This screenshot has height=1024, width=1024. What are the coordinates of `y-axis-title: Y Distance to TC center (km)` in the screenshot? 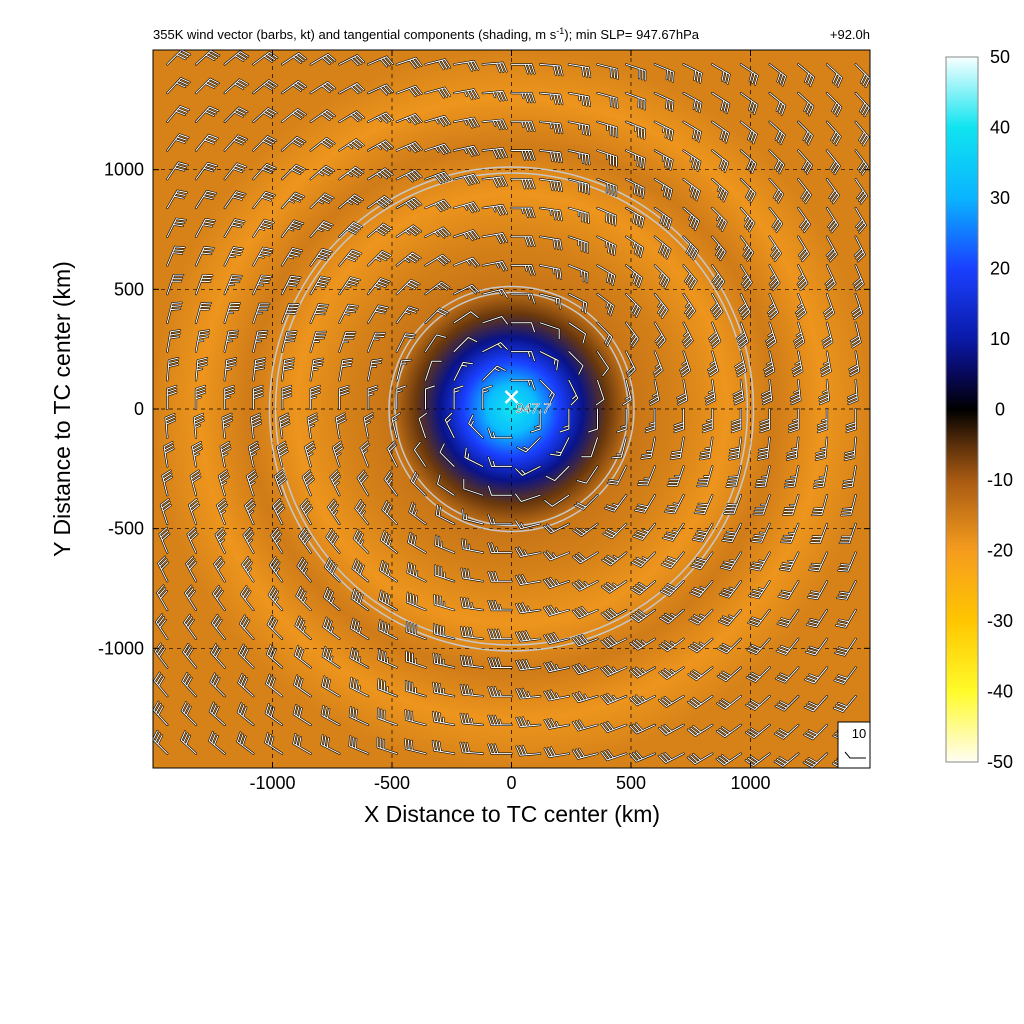 It's located at (62, 409).